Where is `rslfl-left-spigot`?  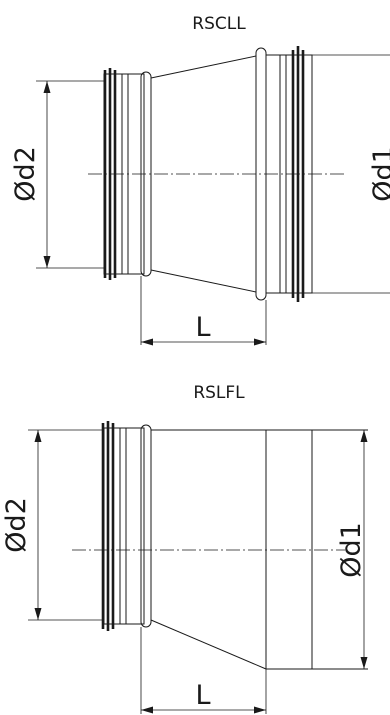
rslfl-left-spigot is located at coordinates (123, 526).